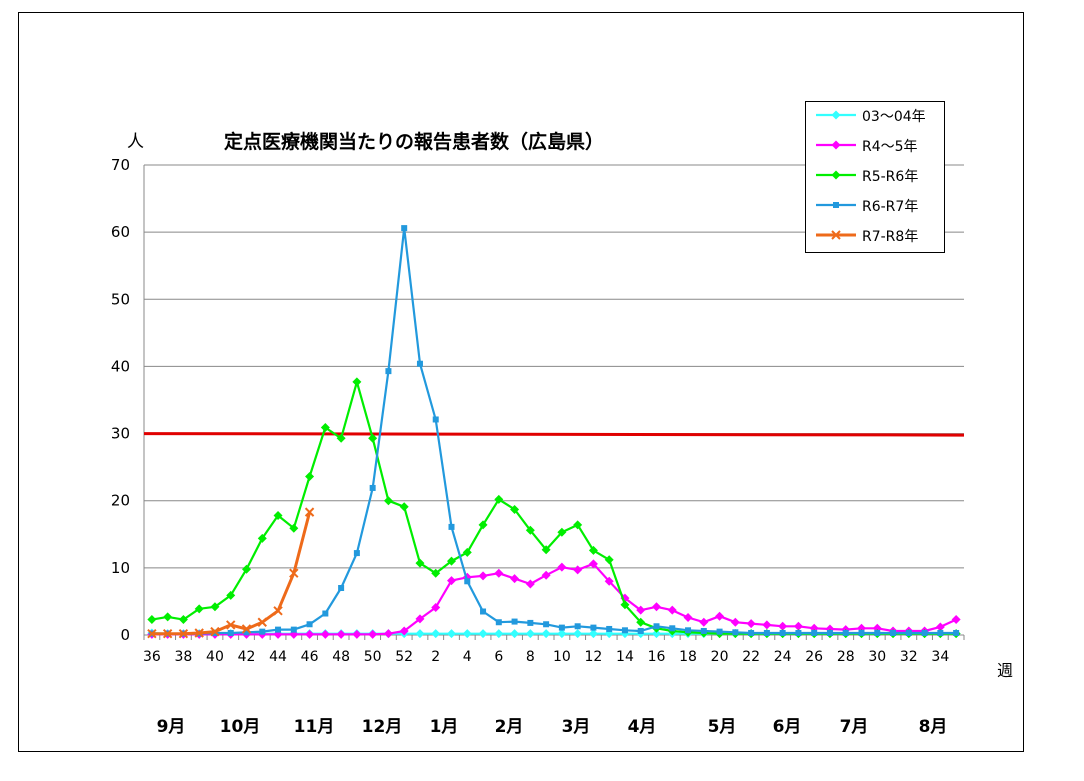 This screenshot has height=781, width=1084. Describe the element at coordinates (562, 657) in the screenshot. I see `x-tick-label-13: 10` at that location.